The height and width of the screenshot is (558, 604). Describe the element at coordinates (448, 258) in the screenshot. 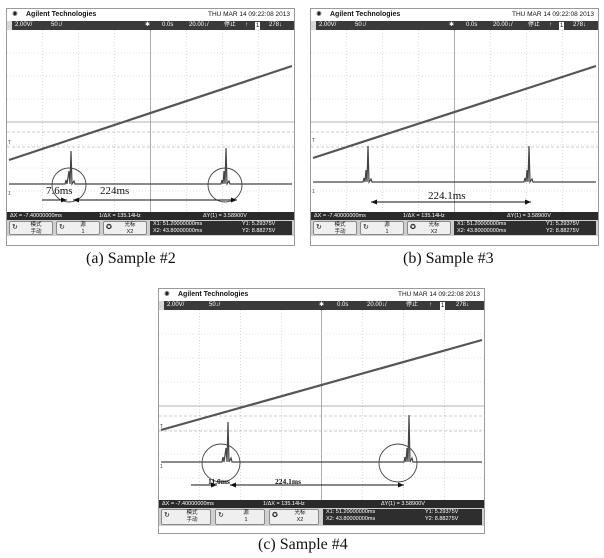

I see `caption-b: (b) Sample #3` at that location.